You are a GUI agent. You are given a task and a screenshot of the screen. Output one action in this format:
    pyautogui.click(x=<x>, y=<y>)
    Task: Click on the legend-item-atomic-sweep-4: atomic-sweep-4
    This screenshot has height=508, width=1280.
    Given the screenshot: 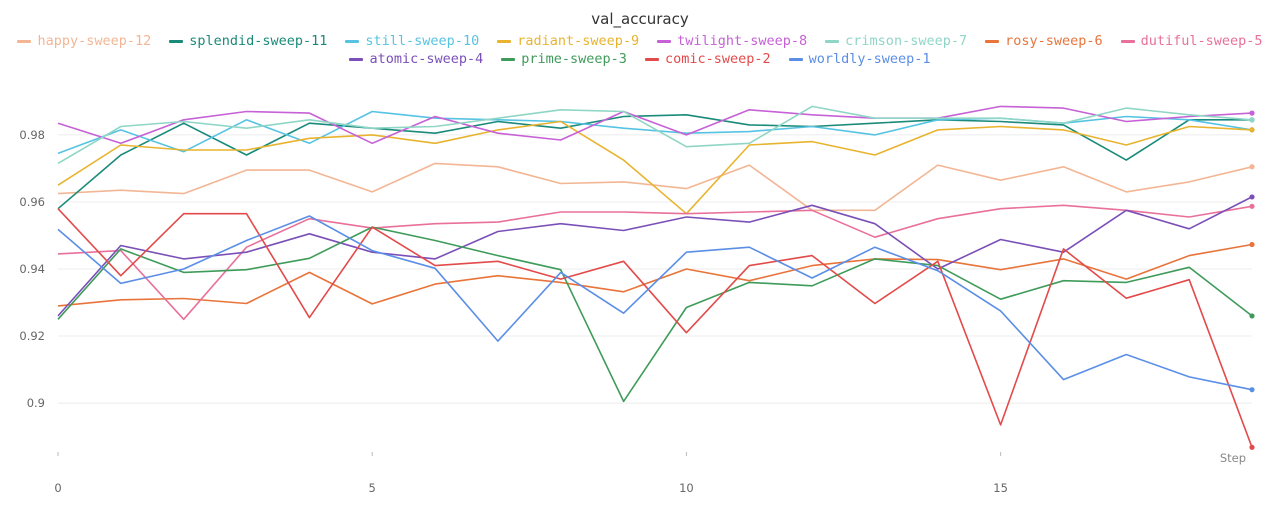 What is the action you would take?
    pyautogui.click(x=416, y=59)
    